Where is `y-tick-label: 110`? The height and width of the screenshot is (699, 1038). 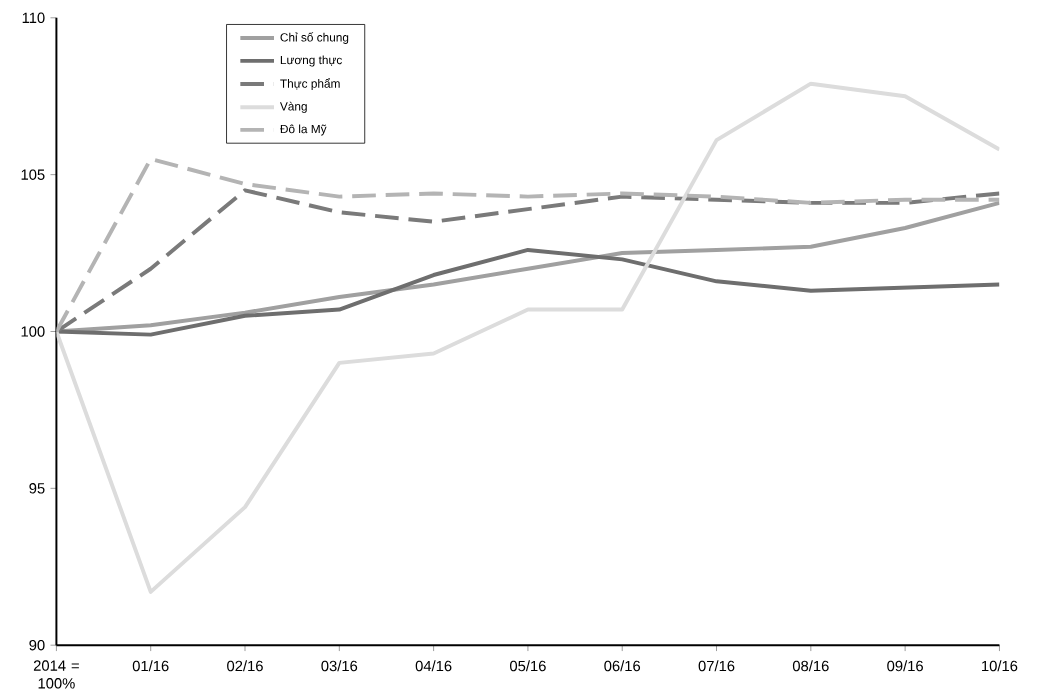 y-tick-label: 110 is located at coordinates (33, 18).